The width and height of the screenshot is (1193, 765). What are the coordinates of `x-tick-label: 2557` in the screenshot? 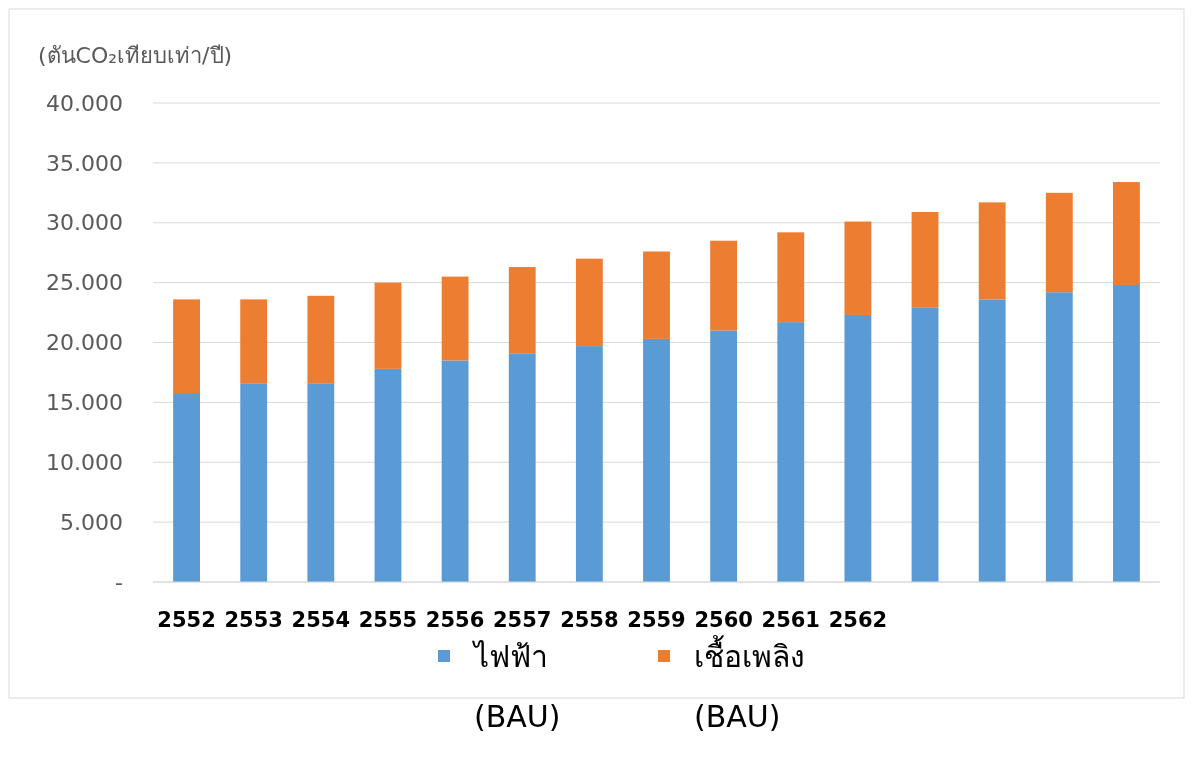 It's located at (522, 620).